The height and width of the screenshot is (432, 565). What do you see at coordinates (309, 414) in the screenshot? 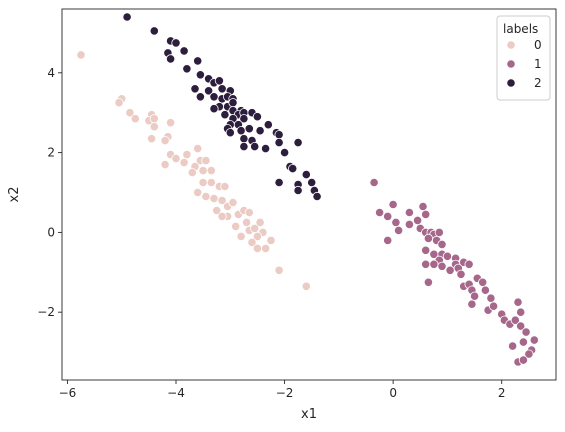
I see `x-axis-label: x1` at bounding box center [309, 414].